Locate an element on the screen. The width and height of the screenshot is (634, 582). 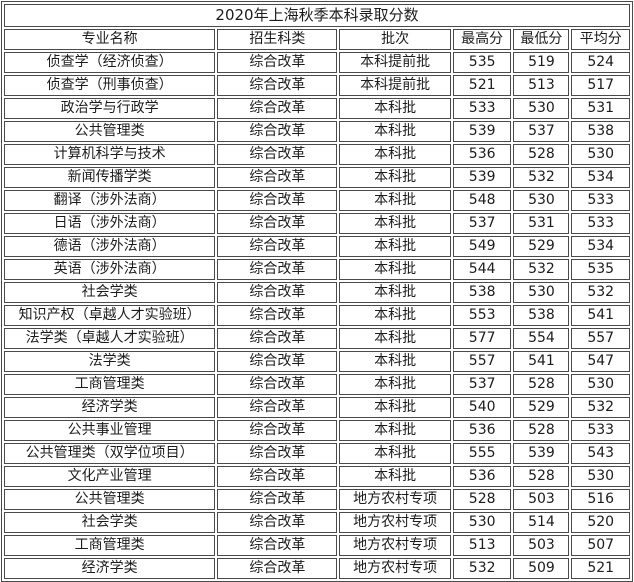
table-row: 公共管理类（双学位项目） 综合改革 本科批 555 539 543 is located at coordinates (317, 453).